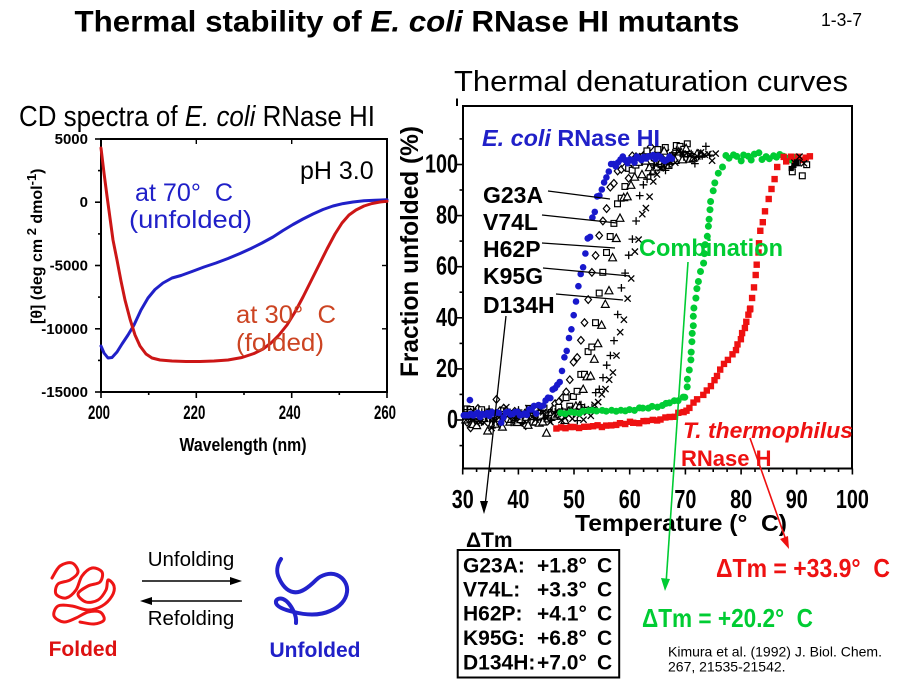 This screenshot has height=683, width=901. Describe the element at coordinates (463, 499) in the screenshot. I see `svg-text: 30` at that location.